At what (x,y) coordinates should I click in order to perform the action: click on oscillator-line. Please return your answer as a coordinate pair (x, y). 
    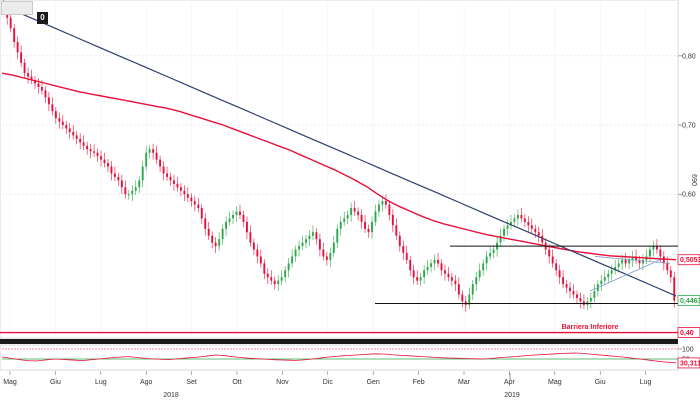
    Looking at the image, I should click on (339, 358).